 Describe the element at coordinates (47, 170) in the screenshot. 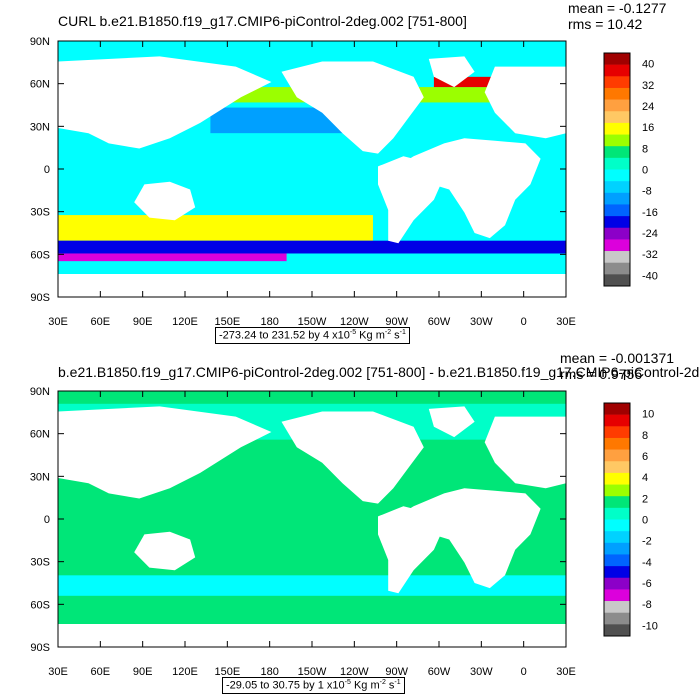

I see `panel1-ytick-label: 0` at that location.